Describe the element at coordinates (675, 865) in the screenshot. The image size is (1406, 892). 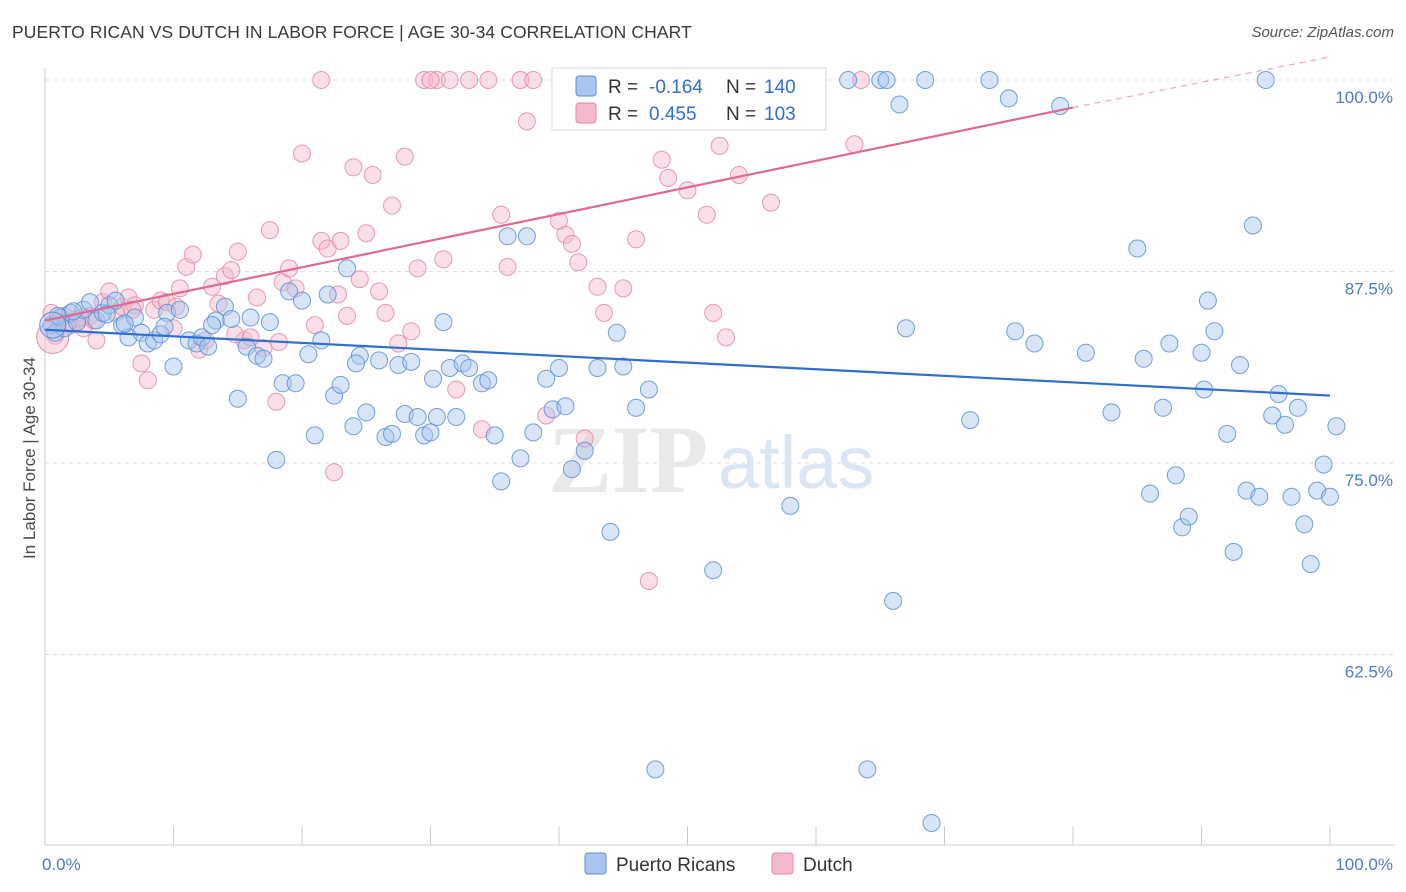
I see `bottom-legend-puerto-ricans: Puerto Ricans` at that location.